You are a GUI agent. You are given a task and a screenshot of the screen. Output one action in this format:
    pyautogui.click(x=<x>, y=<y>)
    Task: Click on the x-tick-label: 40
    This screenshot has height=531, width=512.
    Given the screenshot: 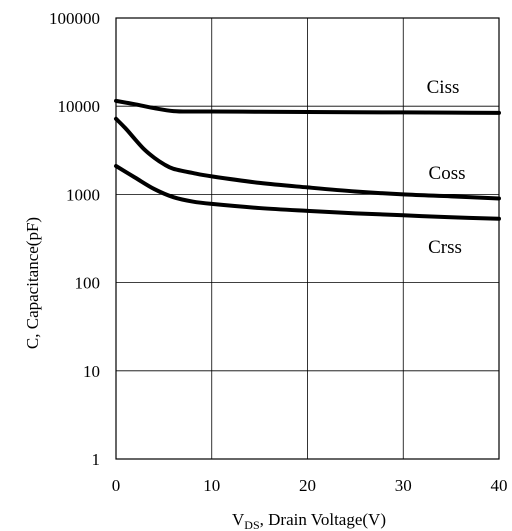 What is the action you would take?
    pyautogui.click(x=499, y=485)
    